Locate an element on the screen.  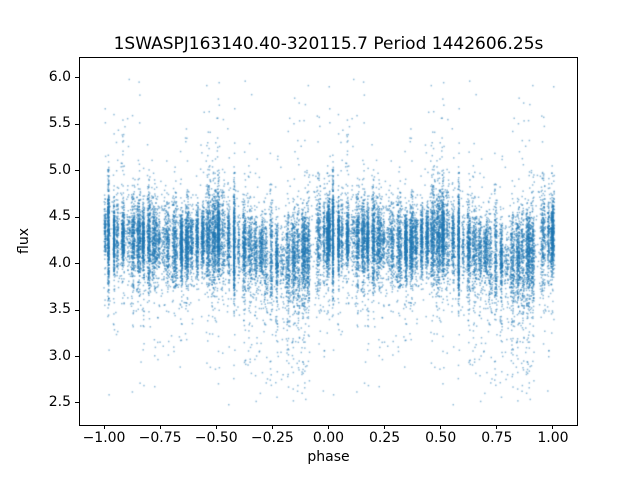
y-tick-label: 4.5 is located at coordinates (59, 216).